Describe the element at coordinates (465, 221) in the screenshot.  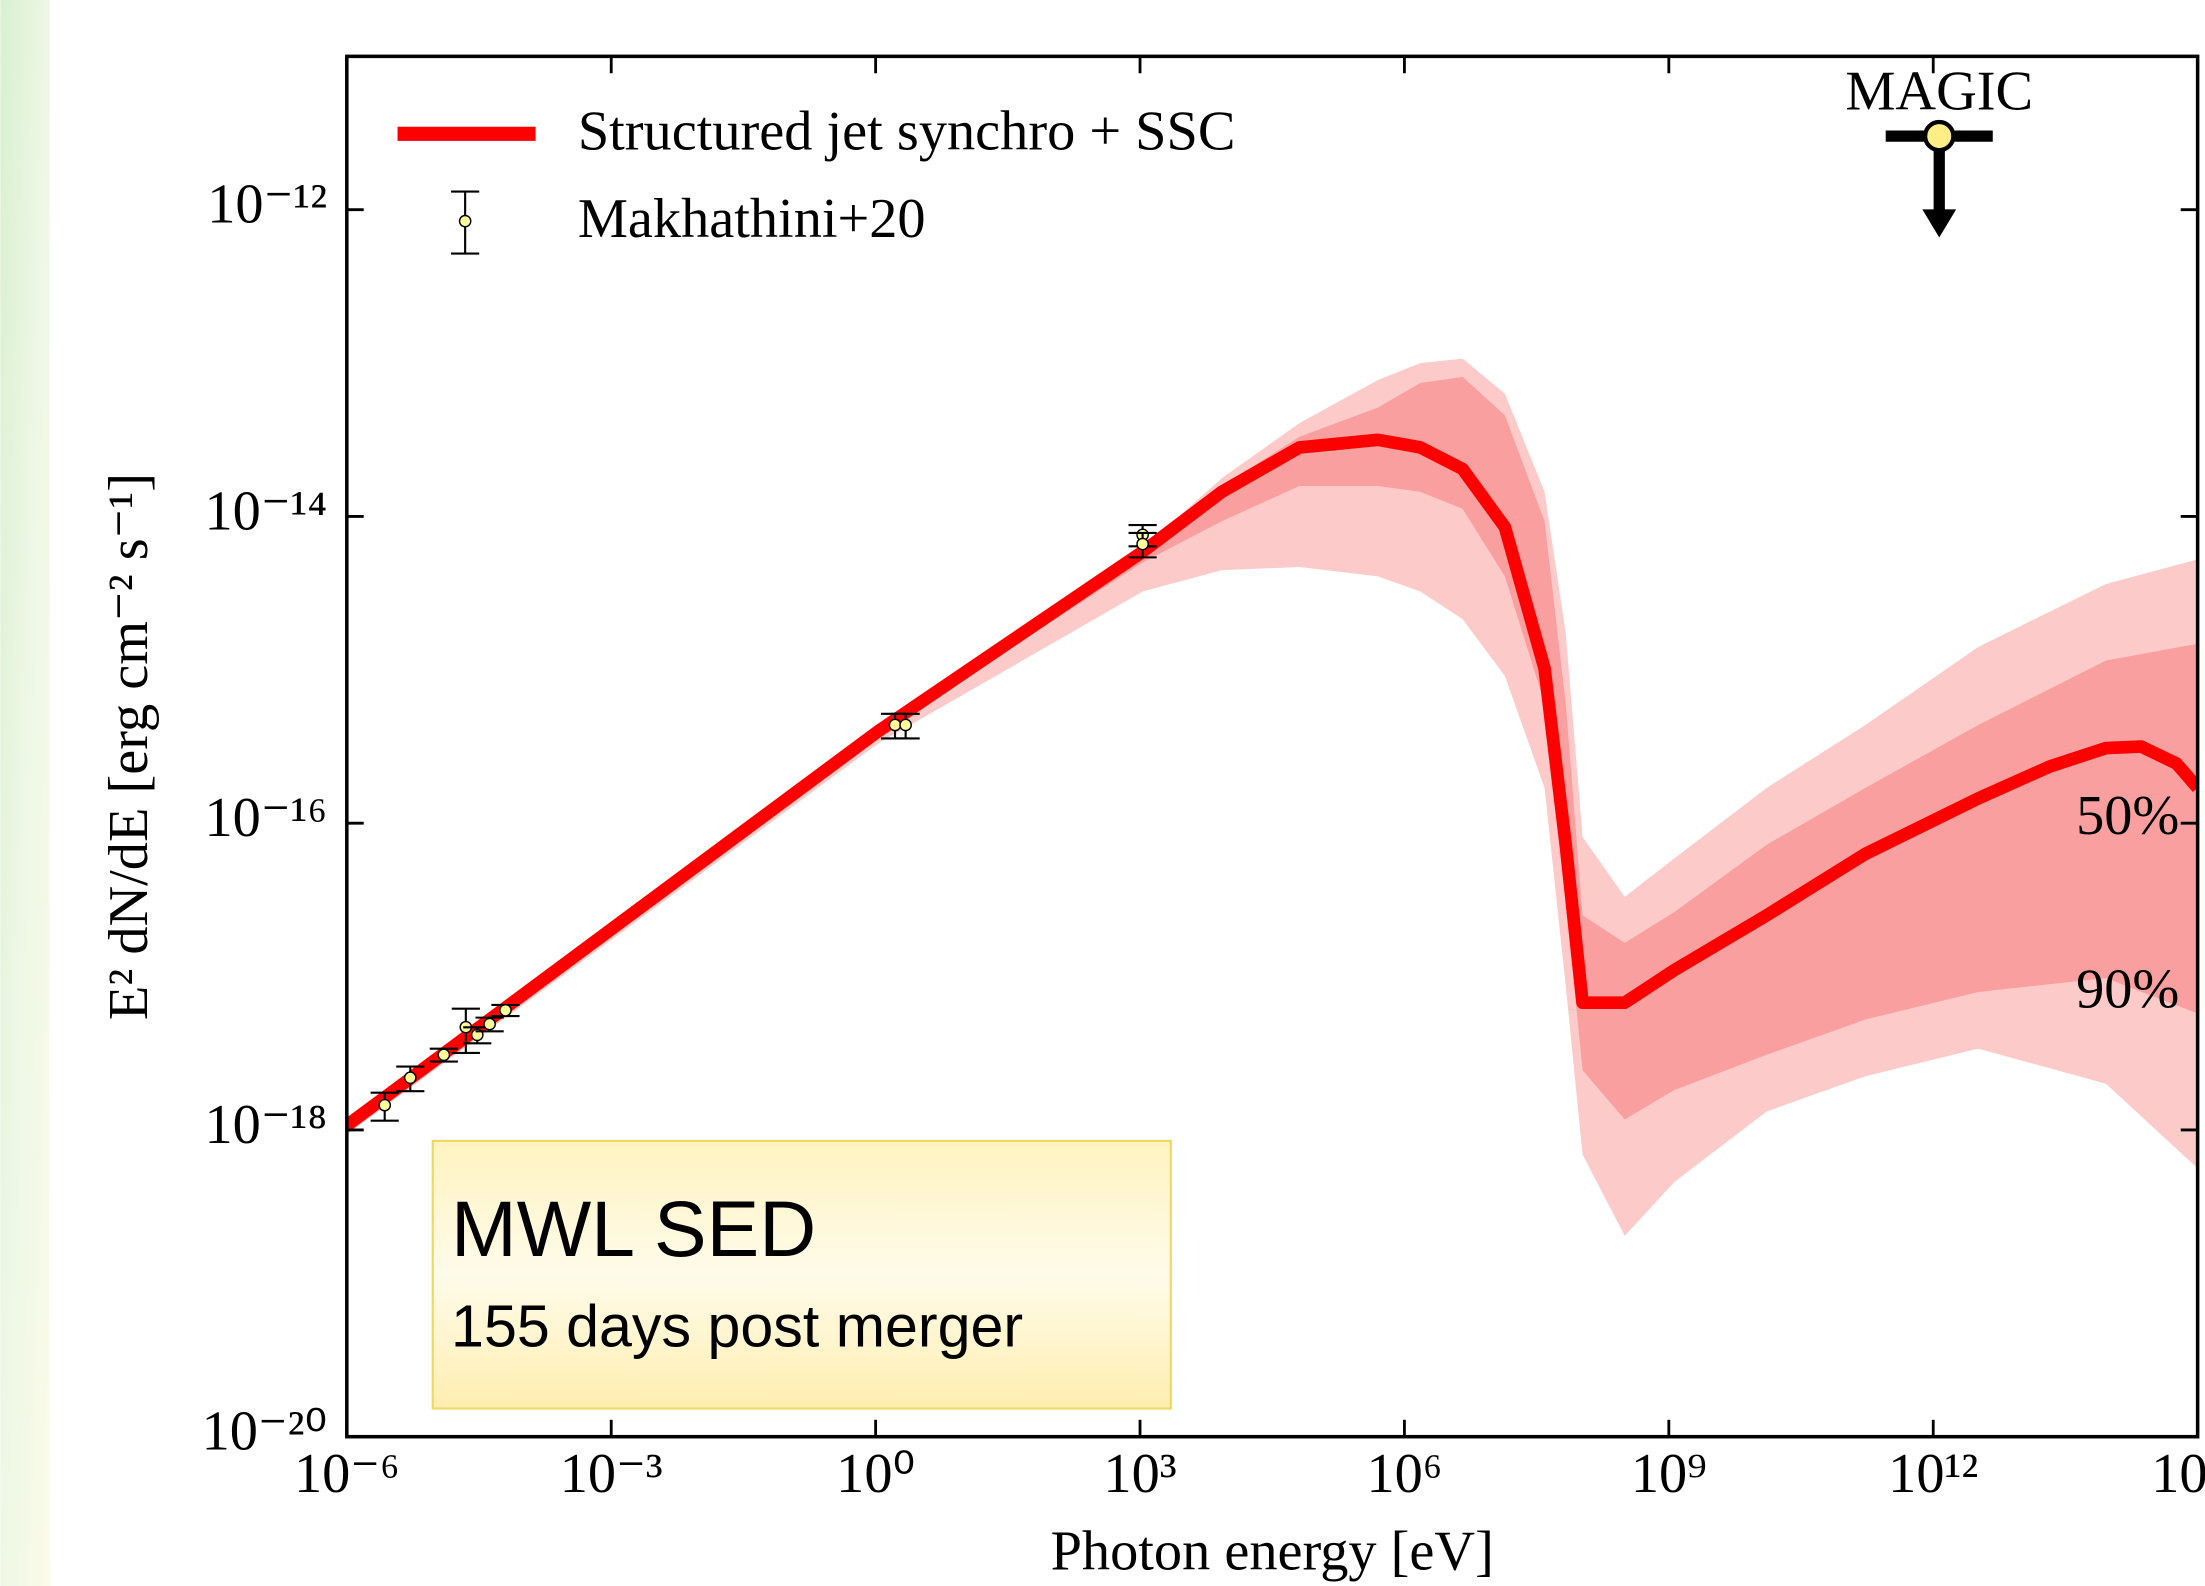
I see `legend-marker` at that location.